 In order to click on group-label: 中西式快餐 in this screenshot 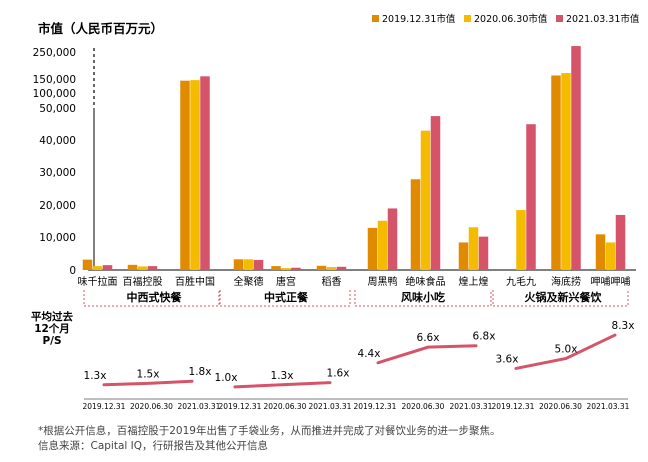, I will do `click(155, 297)`.